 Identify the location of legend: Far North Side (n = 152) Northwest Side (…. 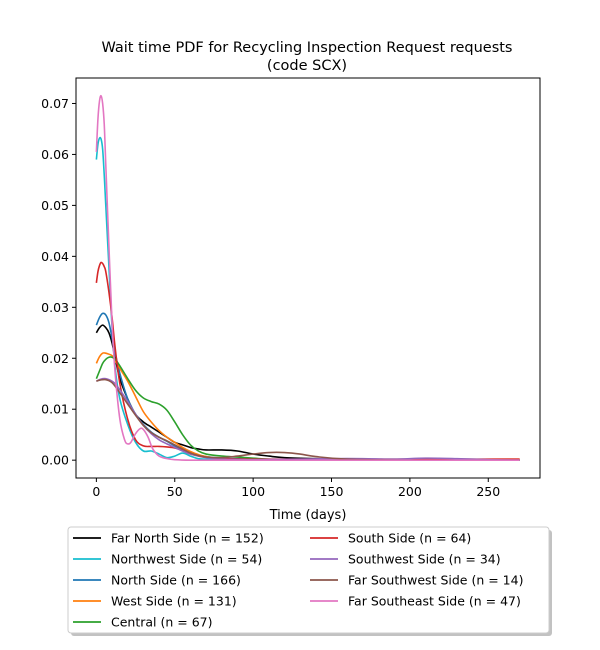
(309, 581).